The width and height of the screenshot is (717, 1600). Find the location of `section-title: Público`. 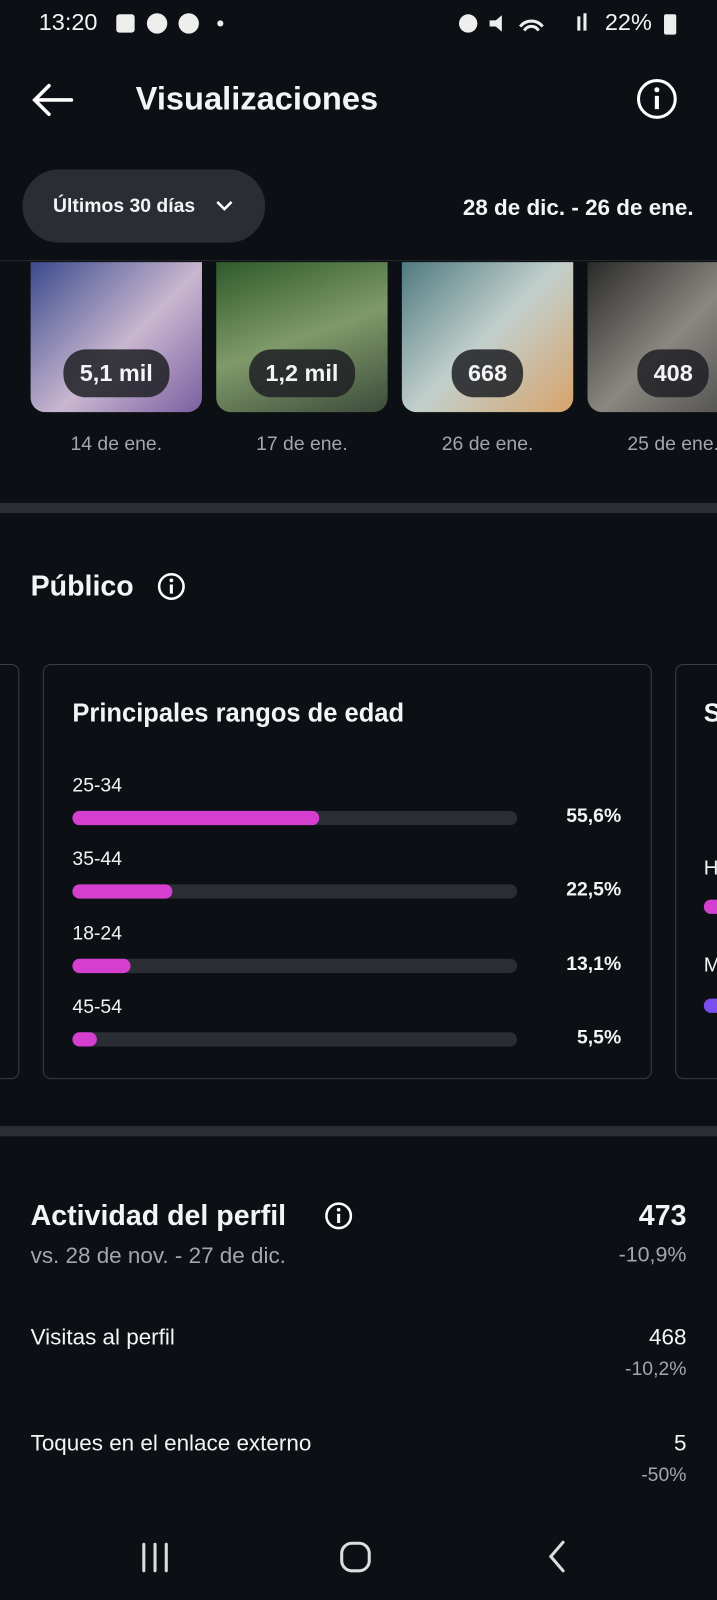

section-title: Público is located at coordinates (82, 586).